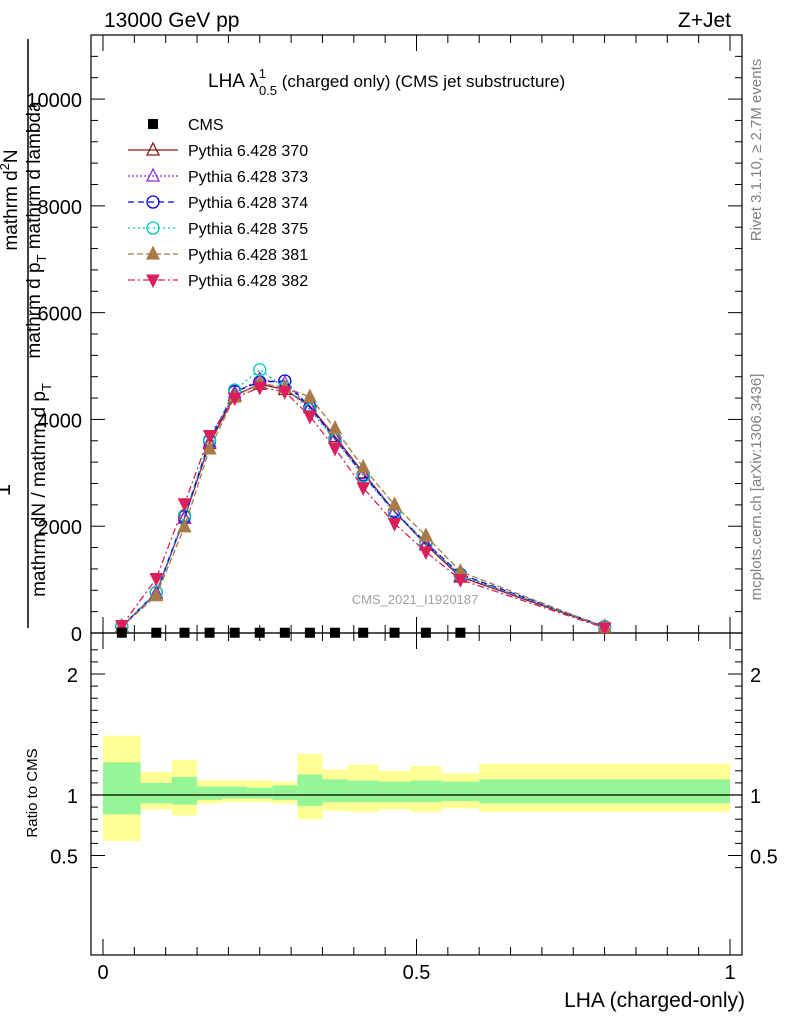 This screenshot has width=786, height=1024. What do you see at coordinates (248, 151) in the screenshot?
I see `legend-label-pythia-6-428-370: Pythia 6.428 370` at bounding box center [248, 151].